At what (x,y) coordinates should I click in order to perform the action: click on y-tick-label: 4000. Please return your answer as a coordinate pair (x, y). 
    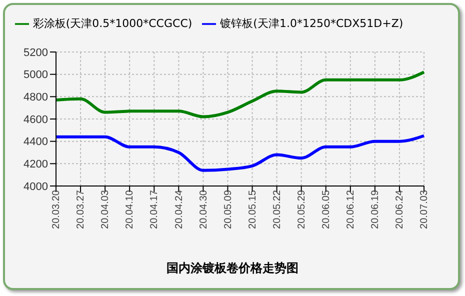
    Looking at the image, I should click on (36, 186).